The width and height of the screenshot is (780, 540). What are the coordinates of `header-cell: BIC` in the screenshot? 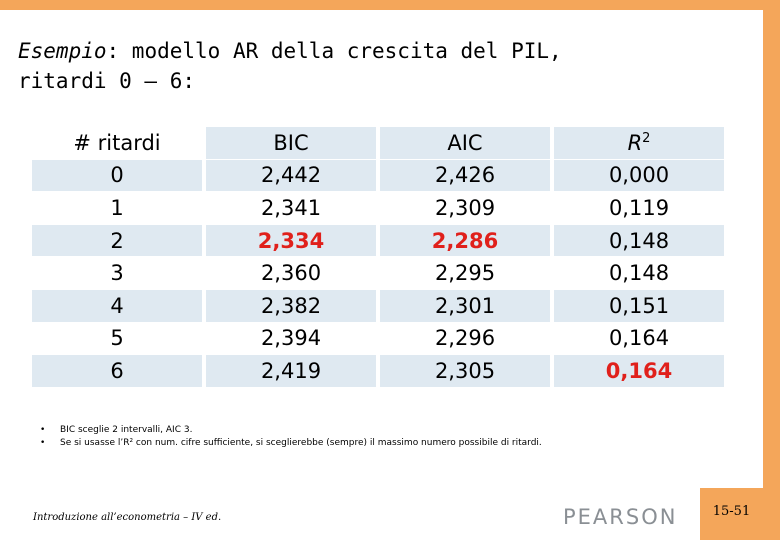 It's located at (291, 143).